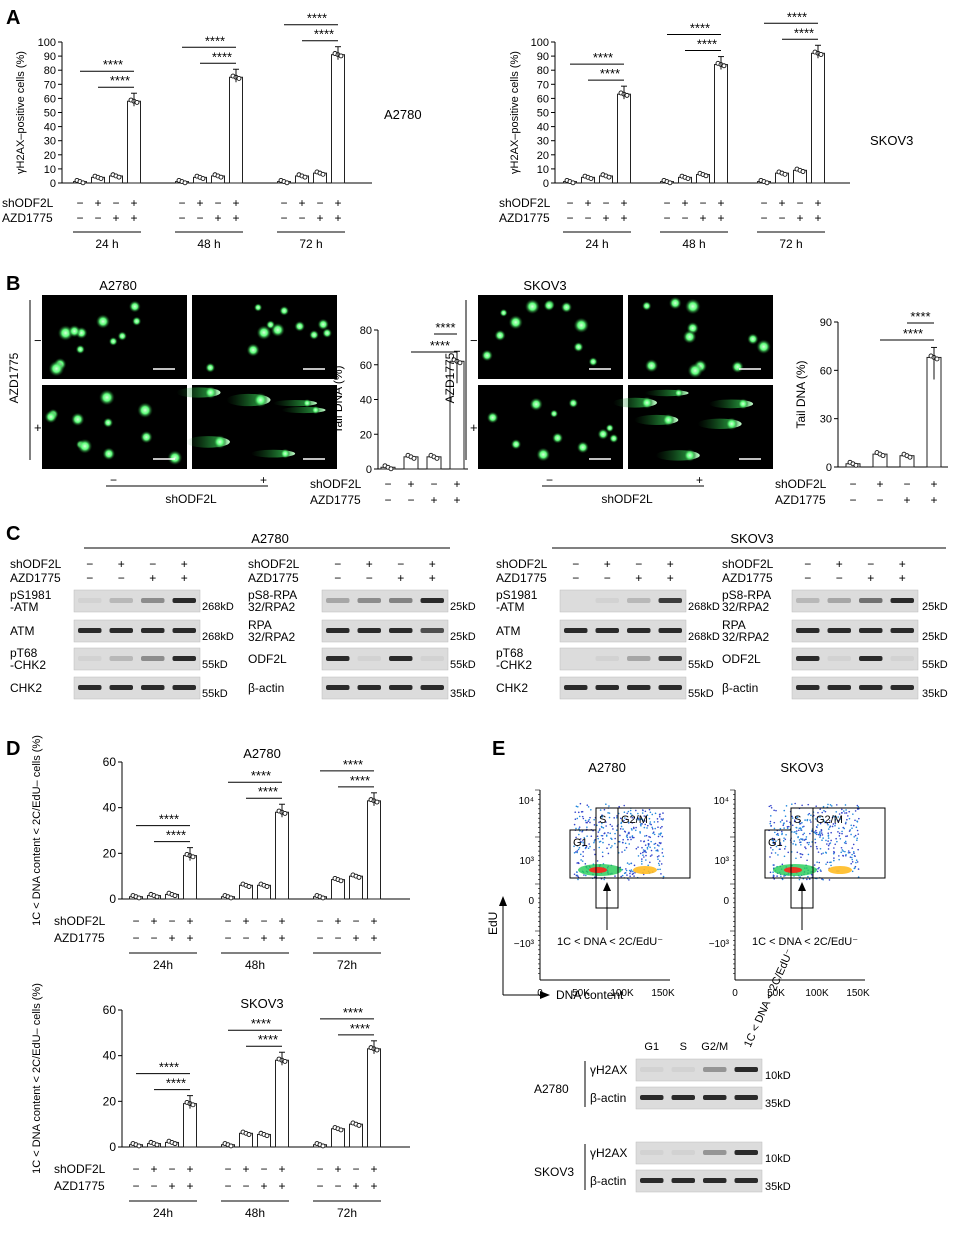 This screenshot has height=1235, width=967. Describe the element at coordinates (113, 480) in the screenshot. I see `sh-sign: −` at that location.